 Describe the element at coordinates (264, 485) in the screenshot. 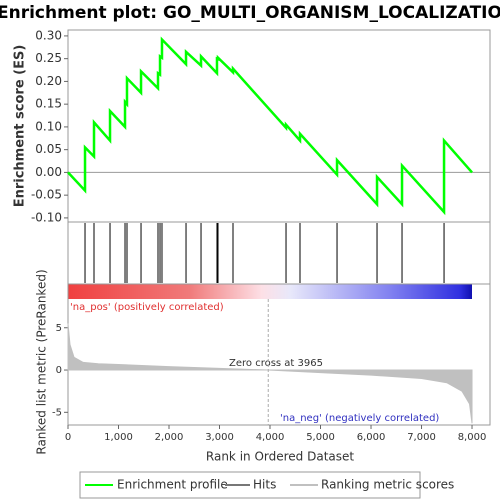

I see `legend-label: Hits` at that location.